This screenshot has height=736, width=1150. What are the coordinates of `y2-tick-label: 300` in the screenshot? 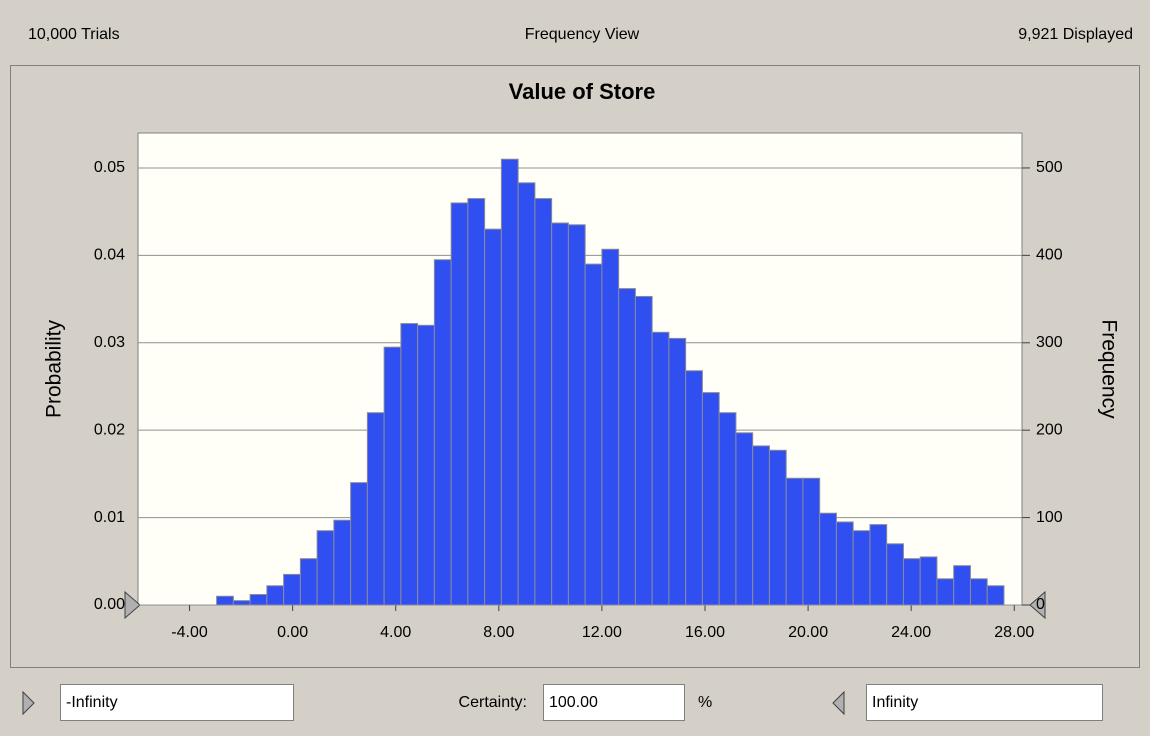 It's located at (1049, 342).